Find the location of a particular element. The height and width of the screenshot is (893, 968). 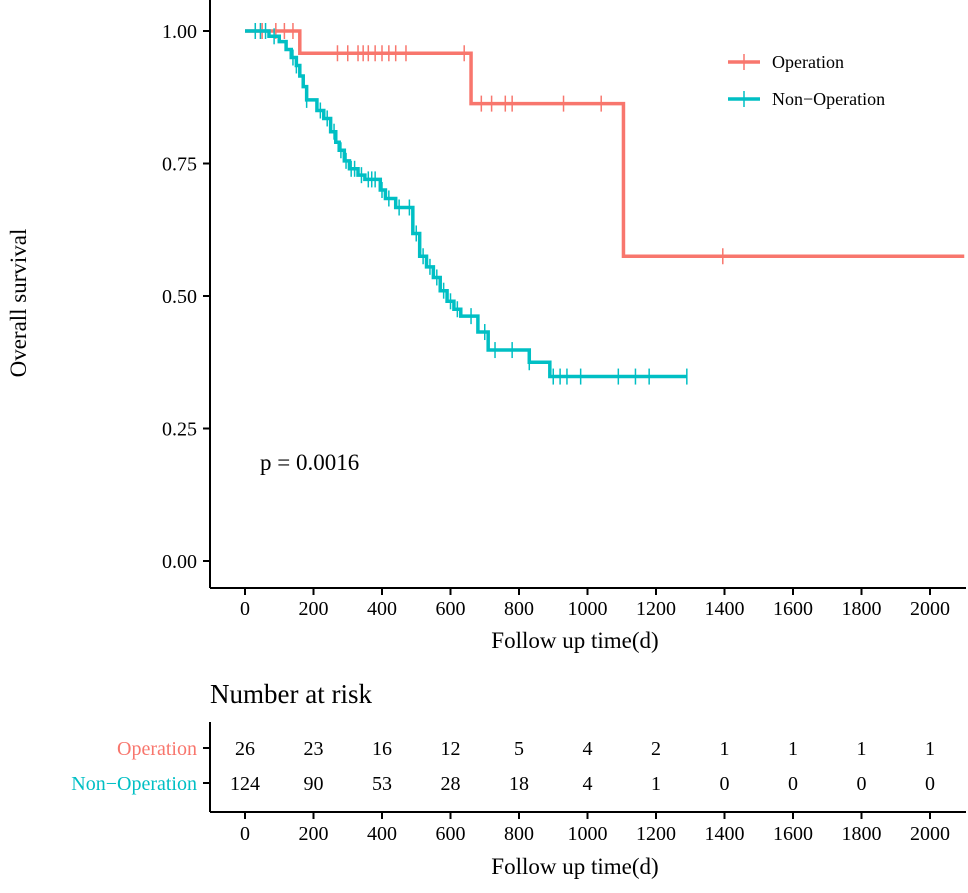

risk-count-operation: 26 is located at coordinates (245, 749).